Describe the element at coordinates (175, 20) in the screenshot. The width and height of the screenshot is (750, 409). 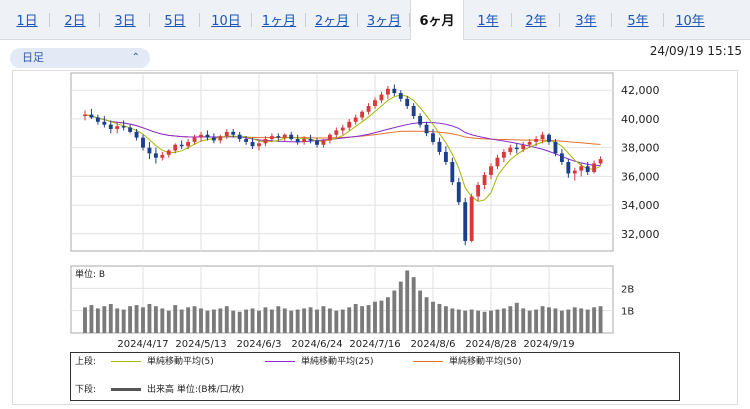
I see `tab-3: 5日` at that location.